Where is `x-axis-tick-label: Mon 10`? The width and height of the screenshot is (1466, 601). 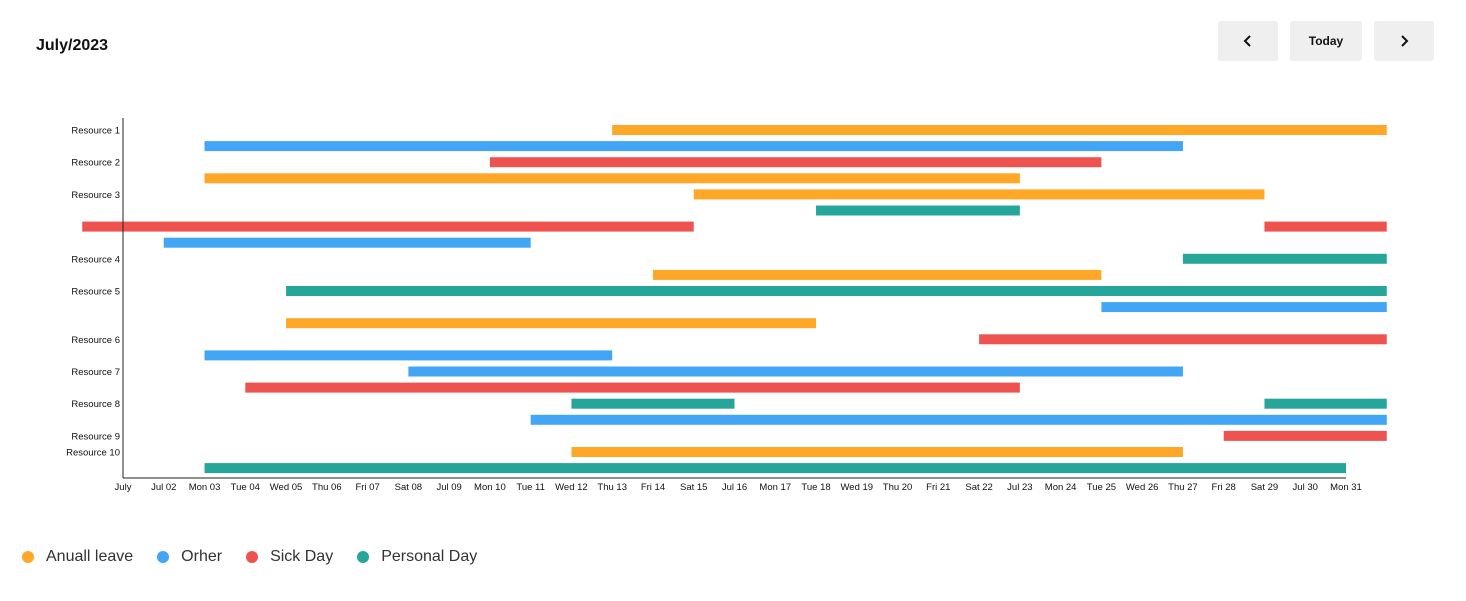 x-axis-tick-label: Mon 10 is located at coordinates (490, 487).